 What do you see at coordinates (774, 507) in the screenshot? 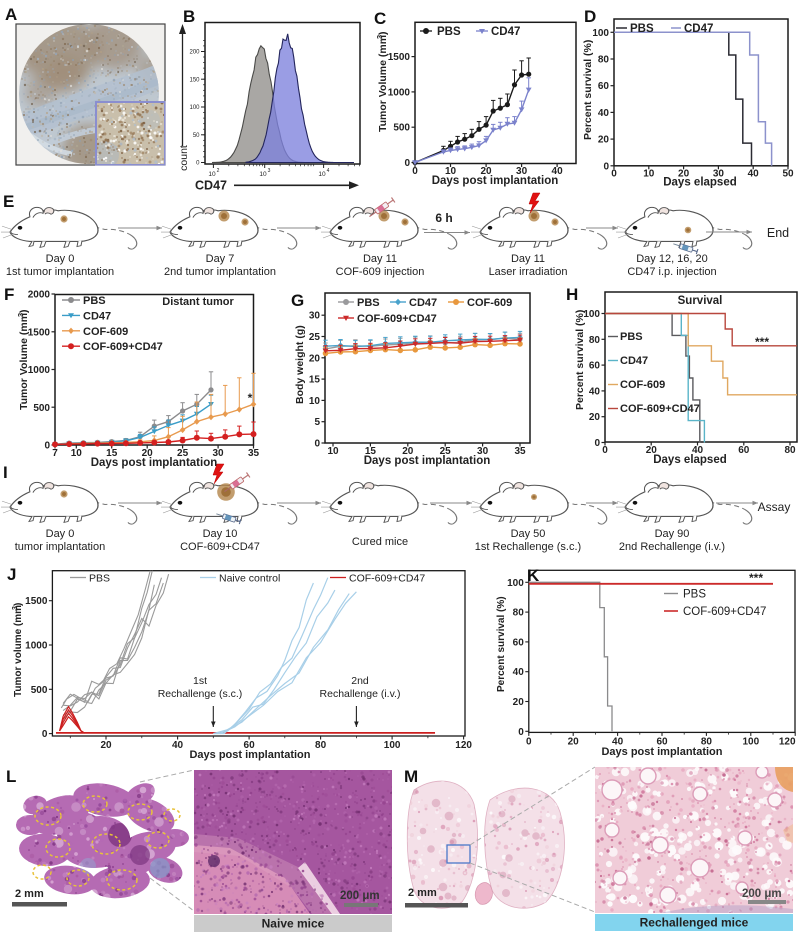
I see `svg-text: Assay` at bounding box center [774, 507].